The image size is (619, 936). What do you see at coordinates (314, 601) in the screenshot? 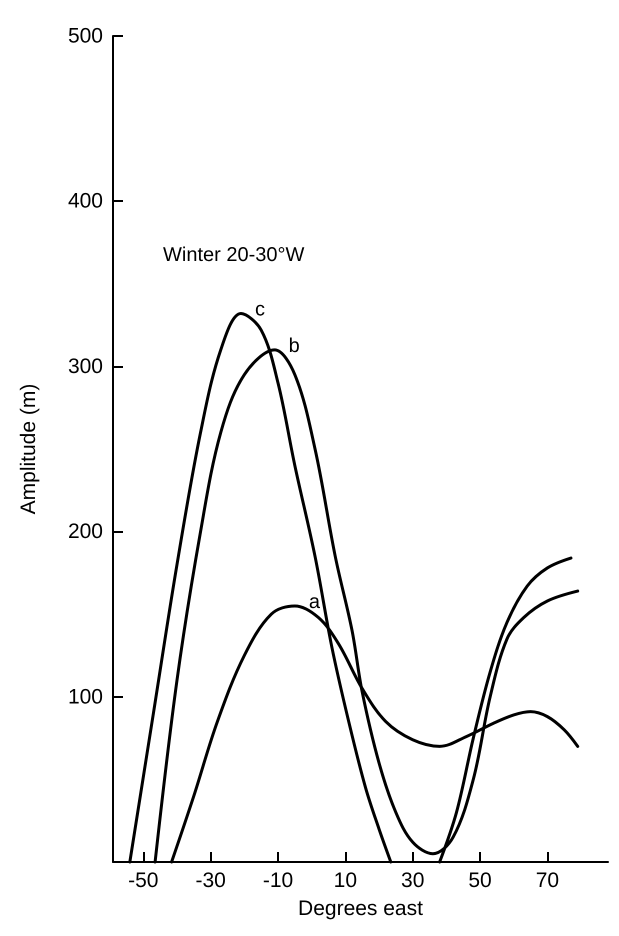
I see `series-label: a` at bounding box center [314, 601].